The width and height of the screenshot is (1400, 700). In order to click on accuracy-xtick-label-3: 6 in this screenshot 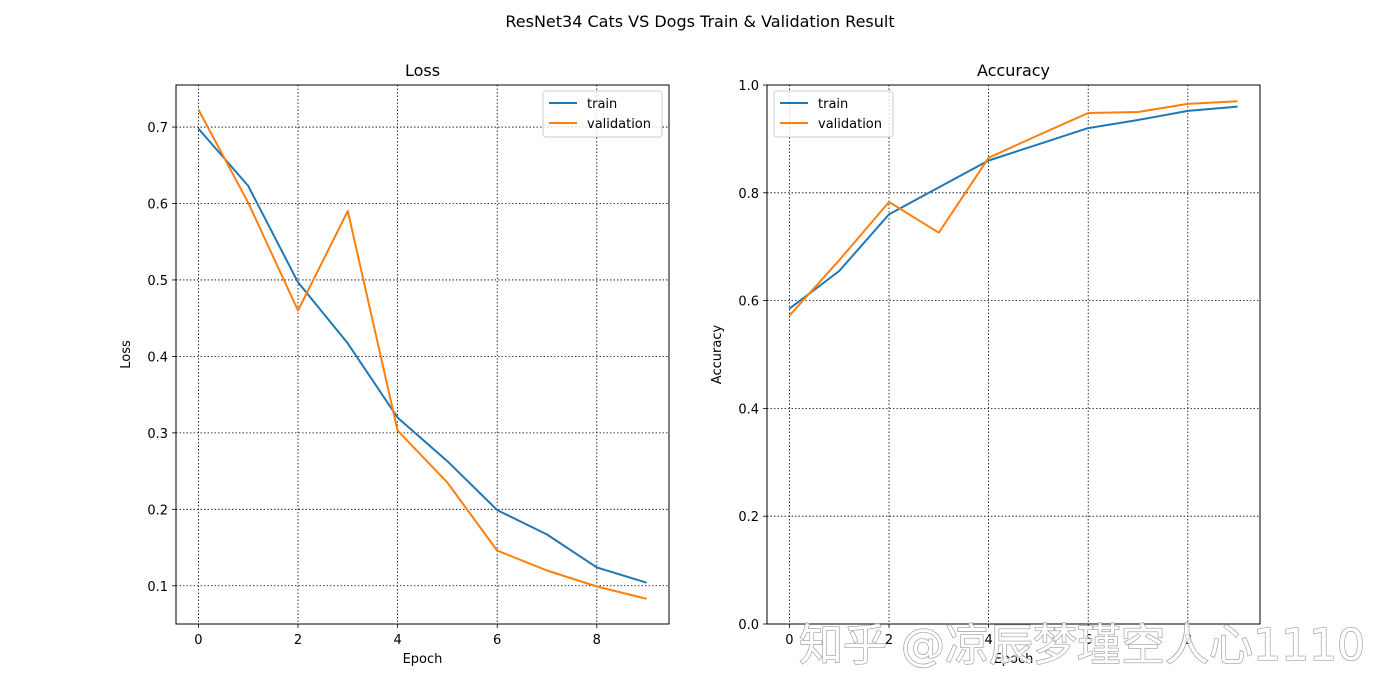, I will do `click(1088, 640)`.